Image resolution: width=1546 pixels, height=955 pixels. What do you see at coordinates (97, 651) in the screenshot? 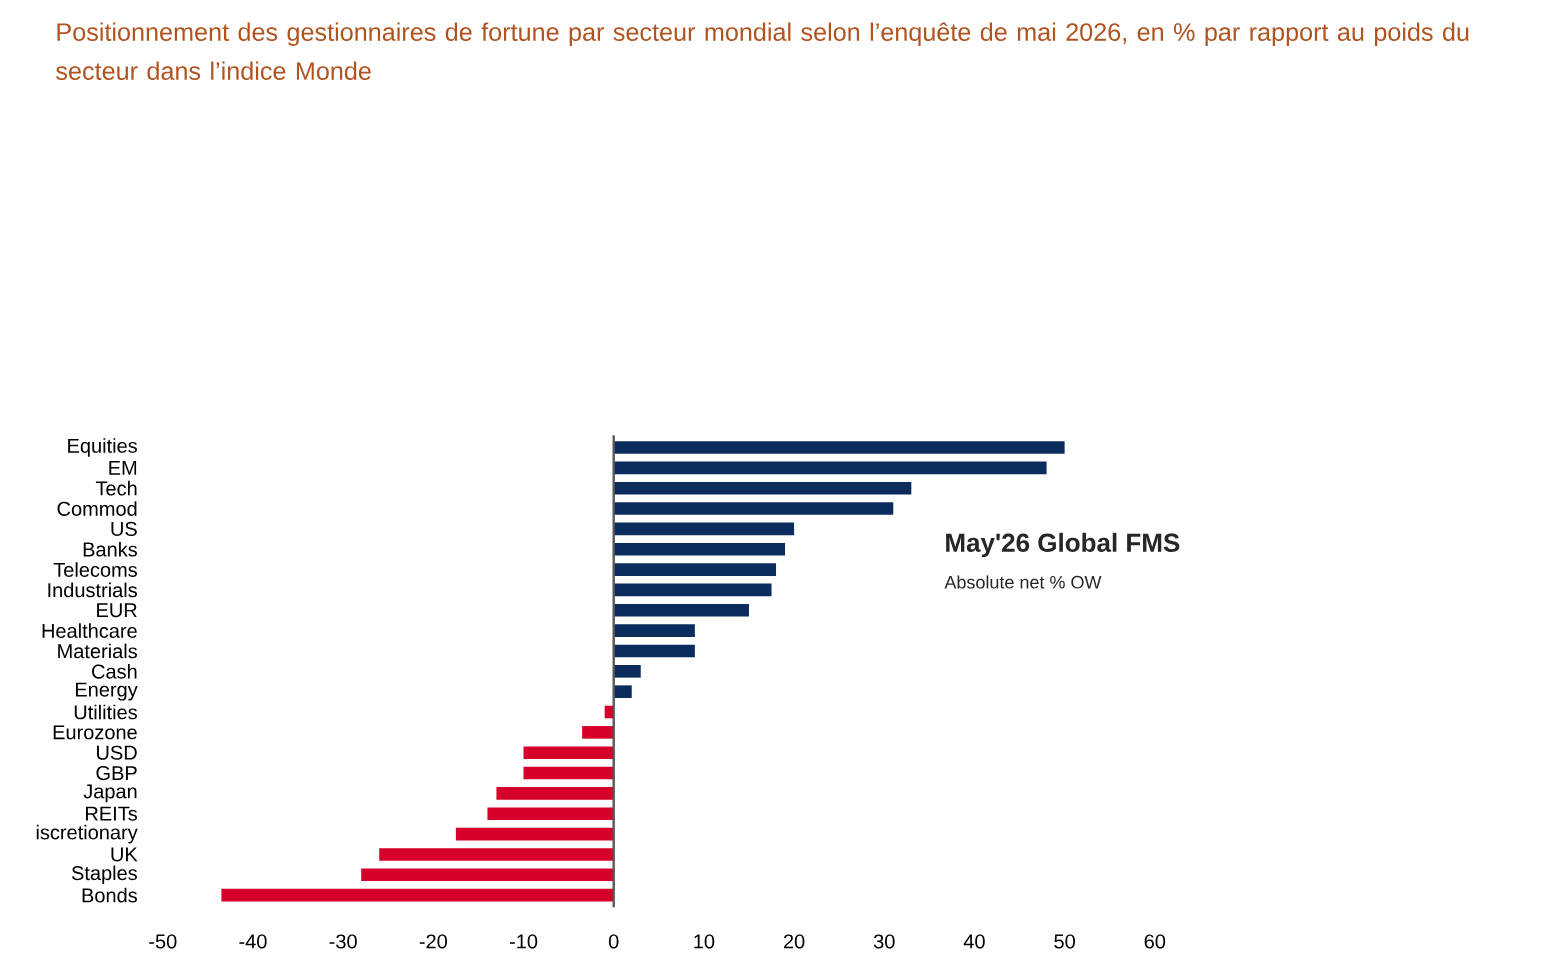
I see `y-tick-label: Materials` at bounding box center [97, 651].